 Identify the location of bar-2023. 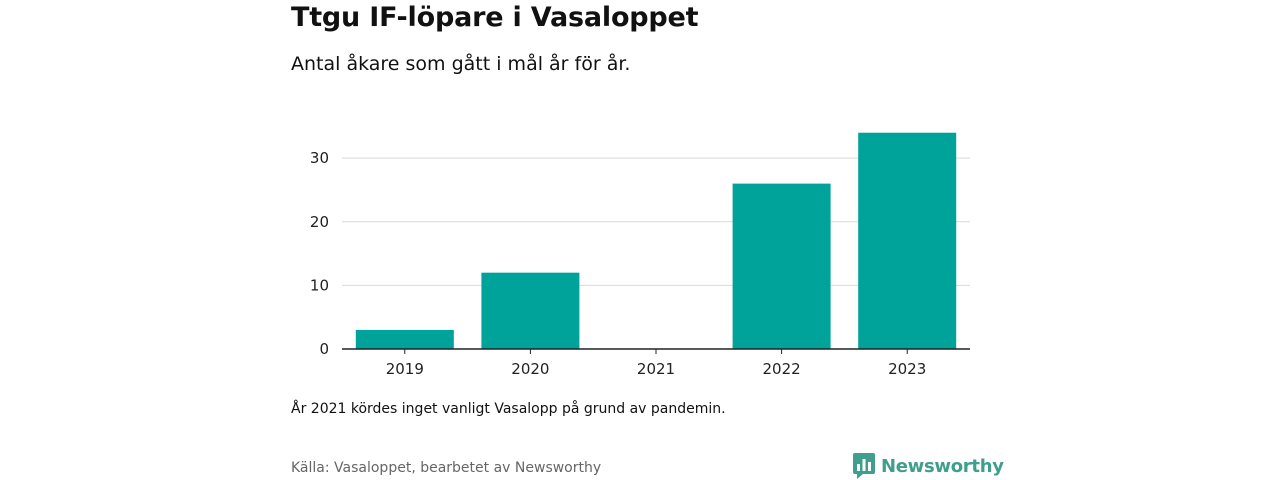
(907, 240).